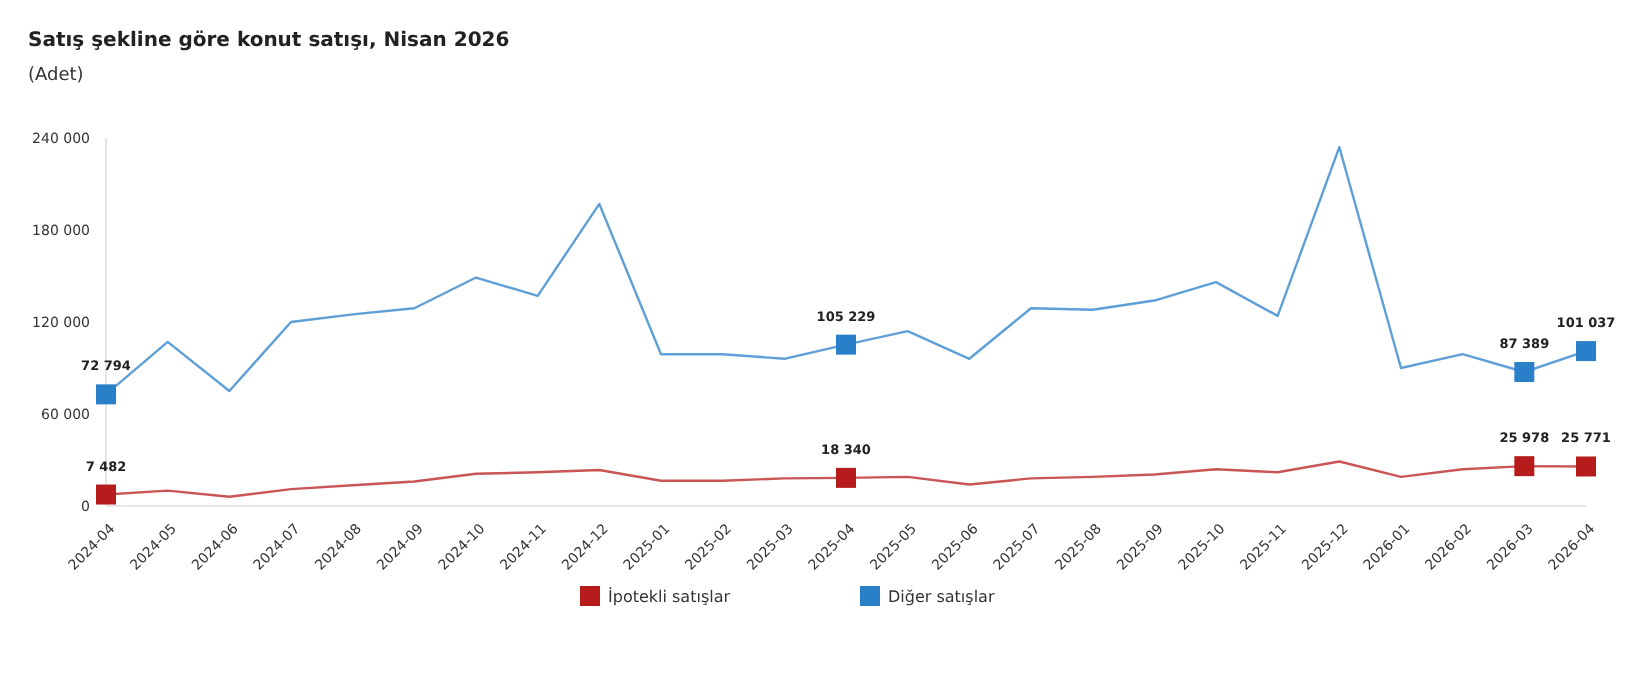 The height and width of the screenshot is (684, 1640). What do you see at coordinates (56, 76) in the screenshot?
I see `chart-subtitle: (Adet)` at bounding box center [56, 76].